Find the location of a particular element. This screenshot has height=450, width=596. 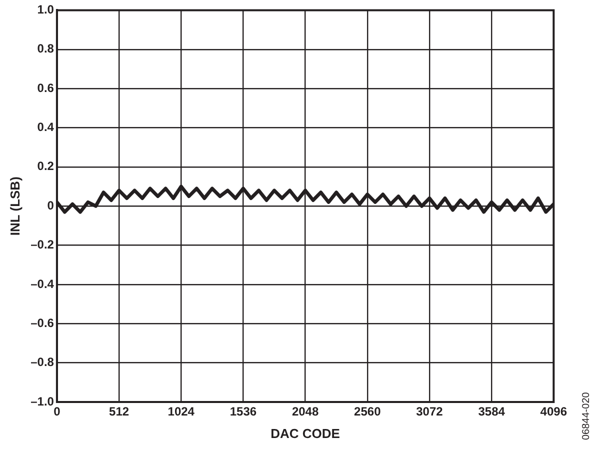

y-tick-label: 0 is located at coordinates (50, 205).